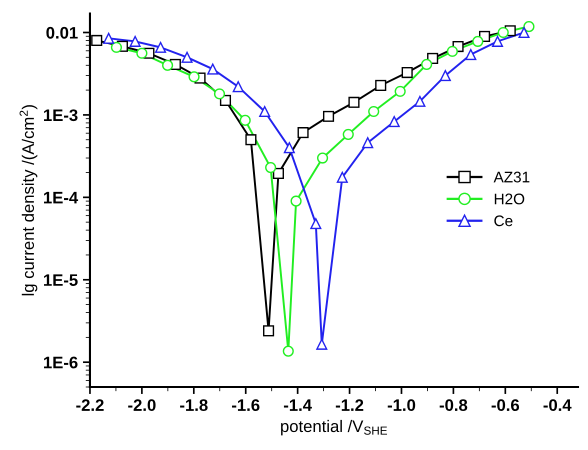 Image resolution: width=588 pixels, height=450 pixels. What do you see at coordinates (402, 405) in the screenshot?
I see `x-tick-label: -1.0` at bounding box center [402, 405].